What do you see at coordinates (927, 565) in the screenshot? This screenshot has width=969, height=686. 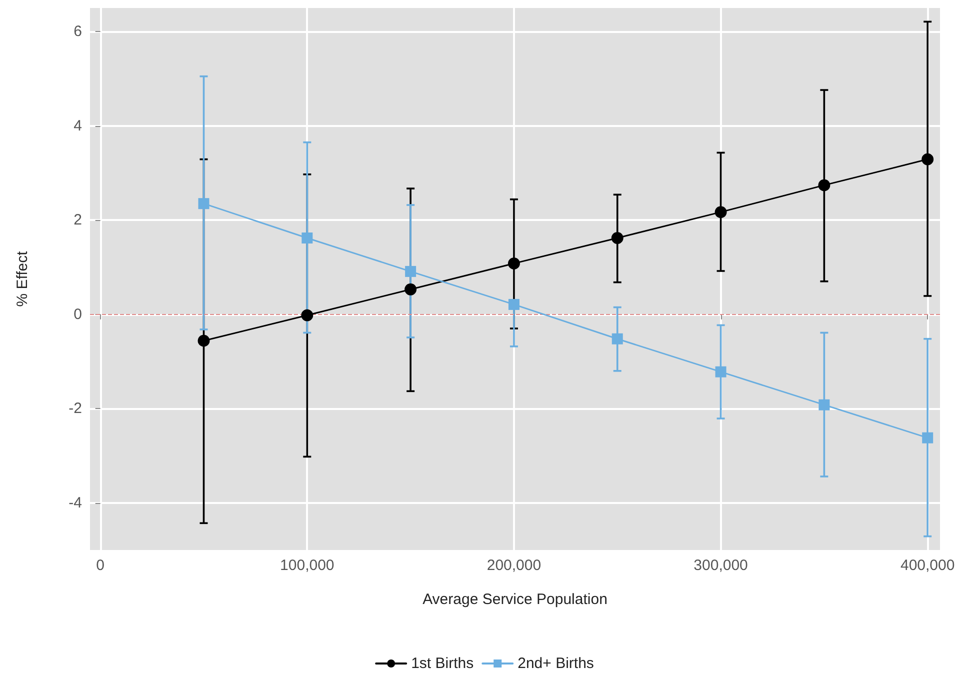 I see `x-tick-label: 400,000` at bounding box center [927, 565].